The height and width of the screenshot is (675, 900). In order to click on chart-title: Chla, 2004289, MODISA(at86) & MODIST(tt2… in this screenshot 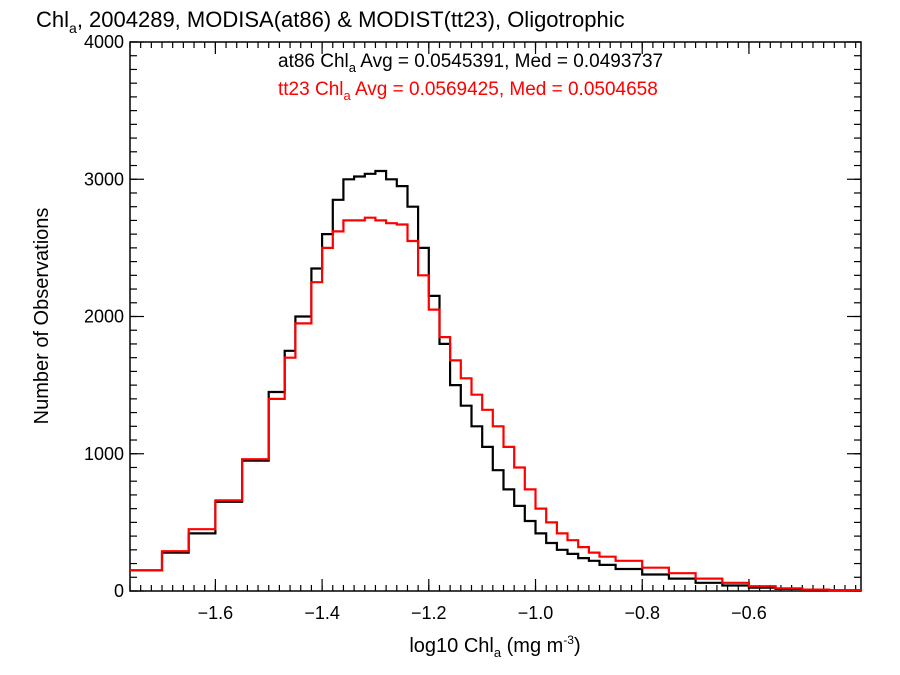, I will do `click(330, 21)`.